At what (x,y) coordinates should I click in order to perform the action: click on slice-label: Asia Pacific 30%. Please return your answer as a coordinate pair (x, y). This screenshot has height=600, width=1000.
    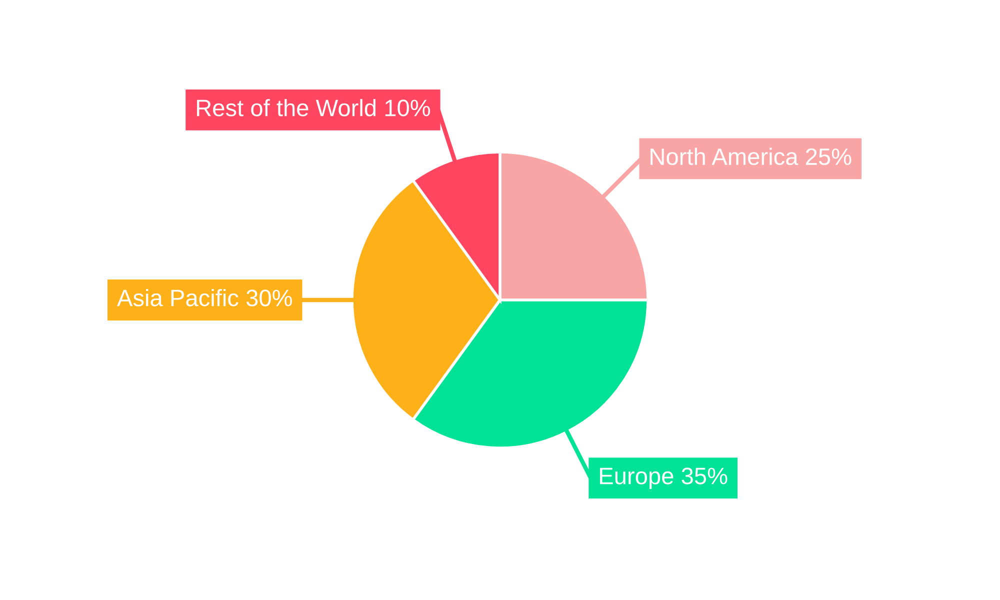
    Looking at the image, I should click on (204, 297).